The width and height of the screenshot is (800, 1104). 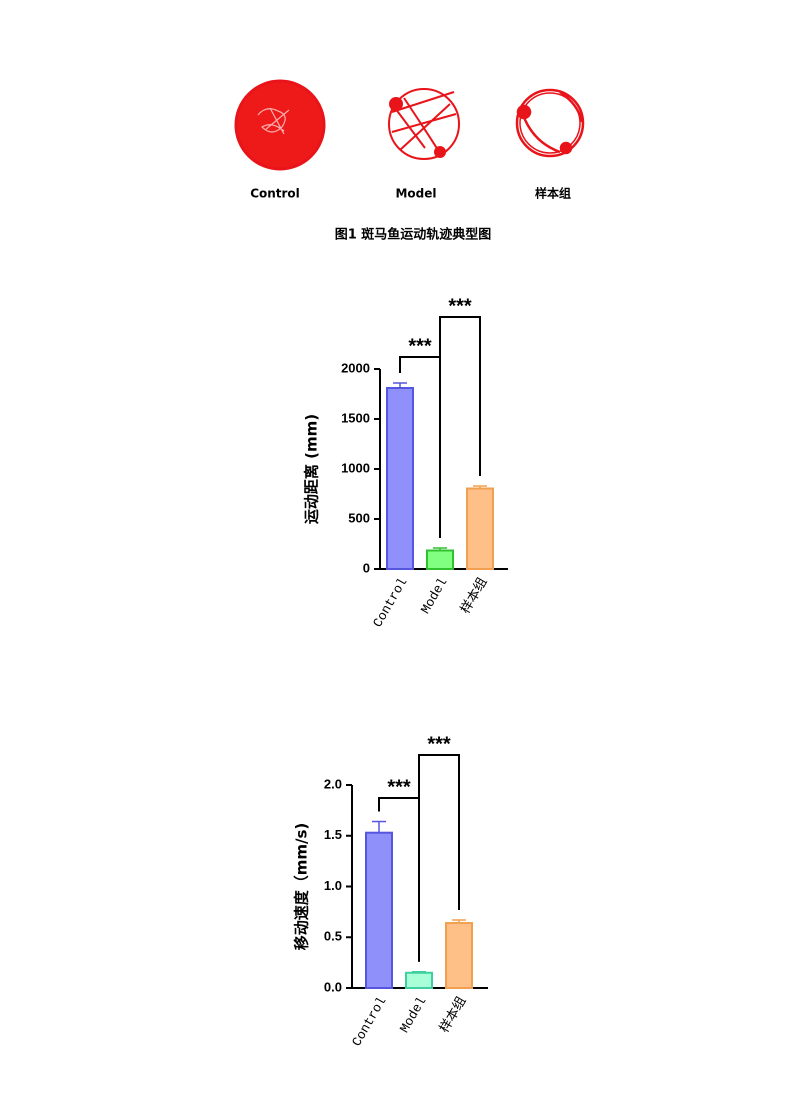 I want to click on y-tick-label: 1500, so click(x=355, y=417).